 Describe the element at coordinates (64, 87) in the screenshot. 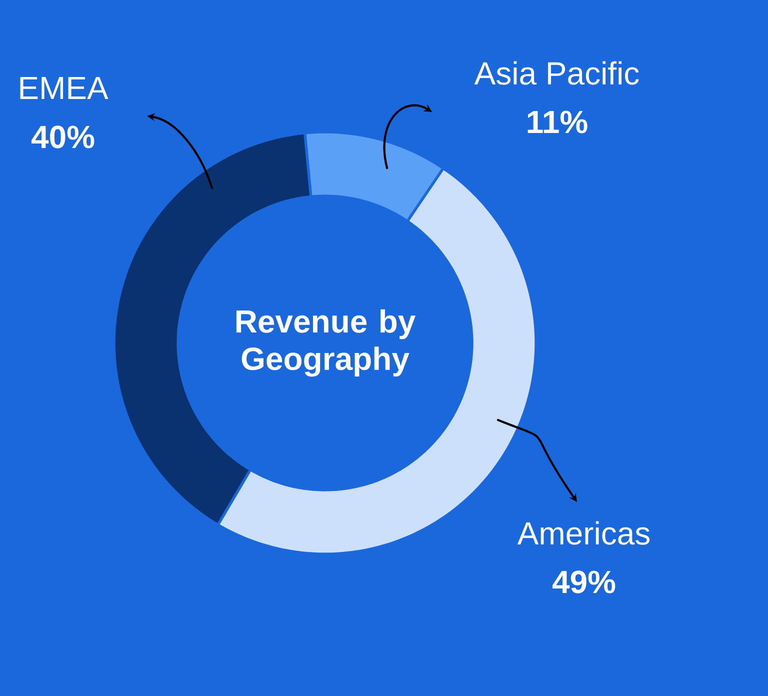

I see `slice-label: EMEA` at that location.